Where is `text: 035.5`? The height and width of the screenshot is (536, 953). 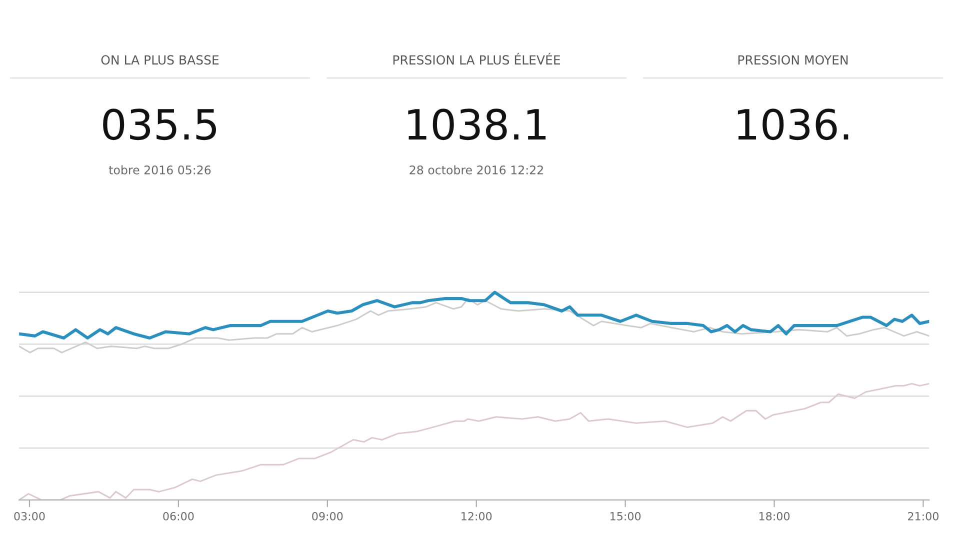
text: 035.5 is located at coordinates (159, 124).